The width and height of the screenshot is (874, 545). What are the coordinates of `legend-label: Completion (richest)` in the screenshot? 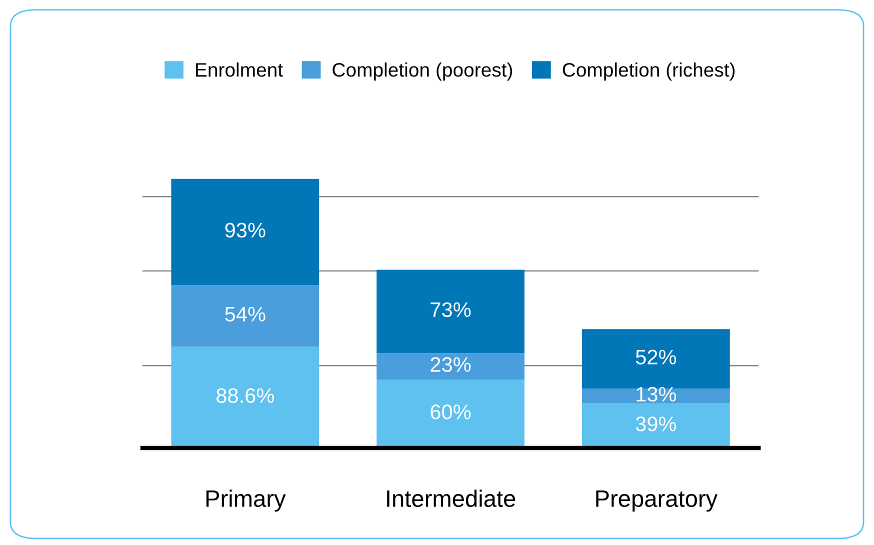 It's located at (648, 71).